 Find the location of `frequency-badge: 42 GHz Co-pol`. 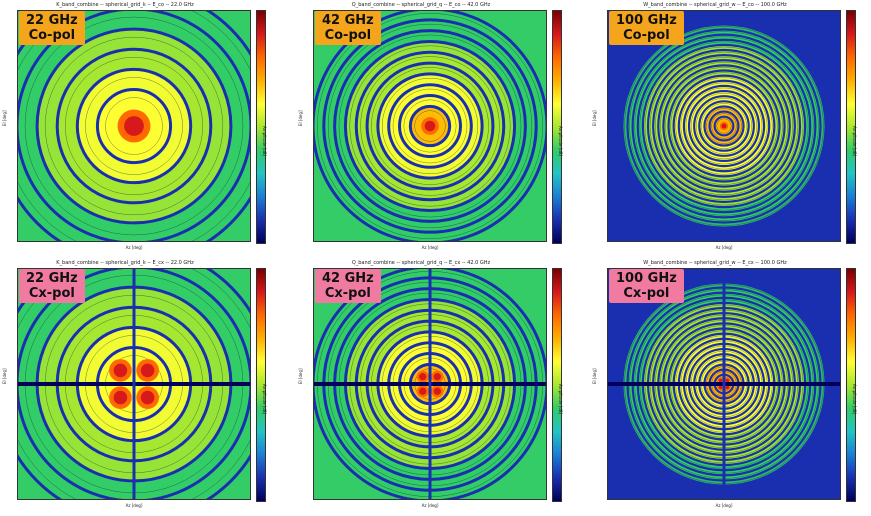

frequency-badge: 42 GHz Co-pol is located at coordinates (348, 28).